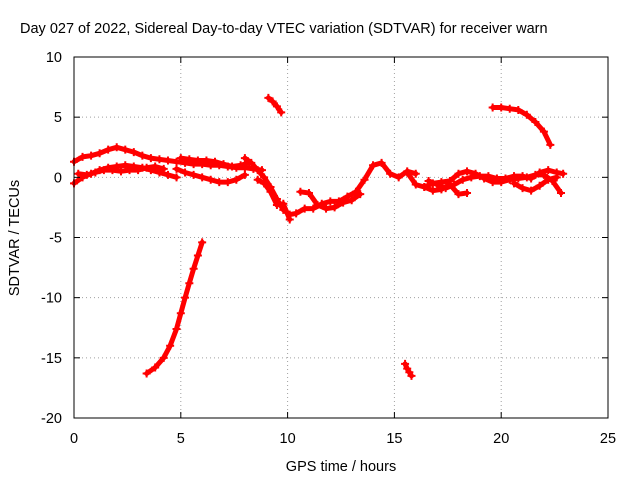 This screenshot has height=480, width=640. What do you see at coordinates (181, 439) in the screenshot?
I see `x-tick-label: 5` at bounding box center [181, 439].